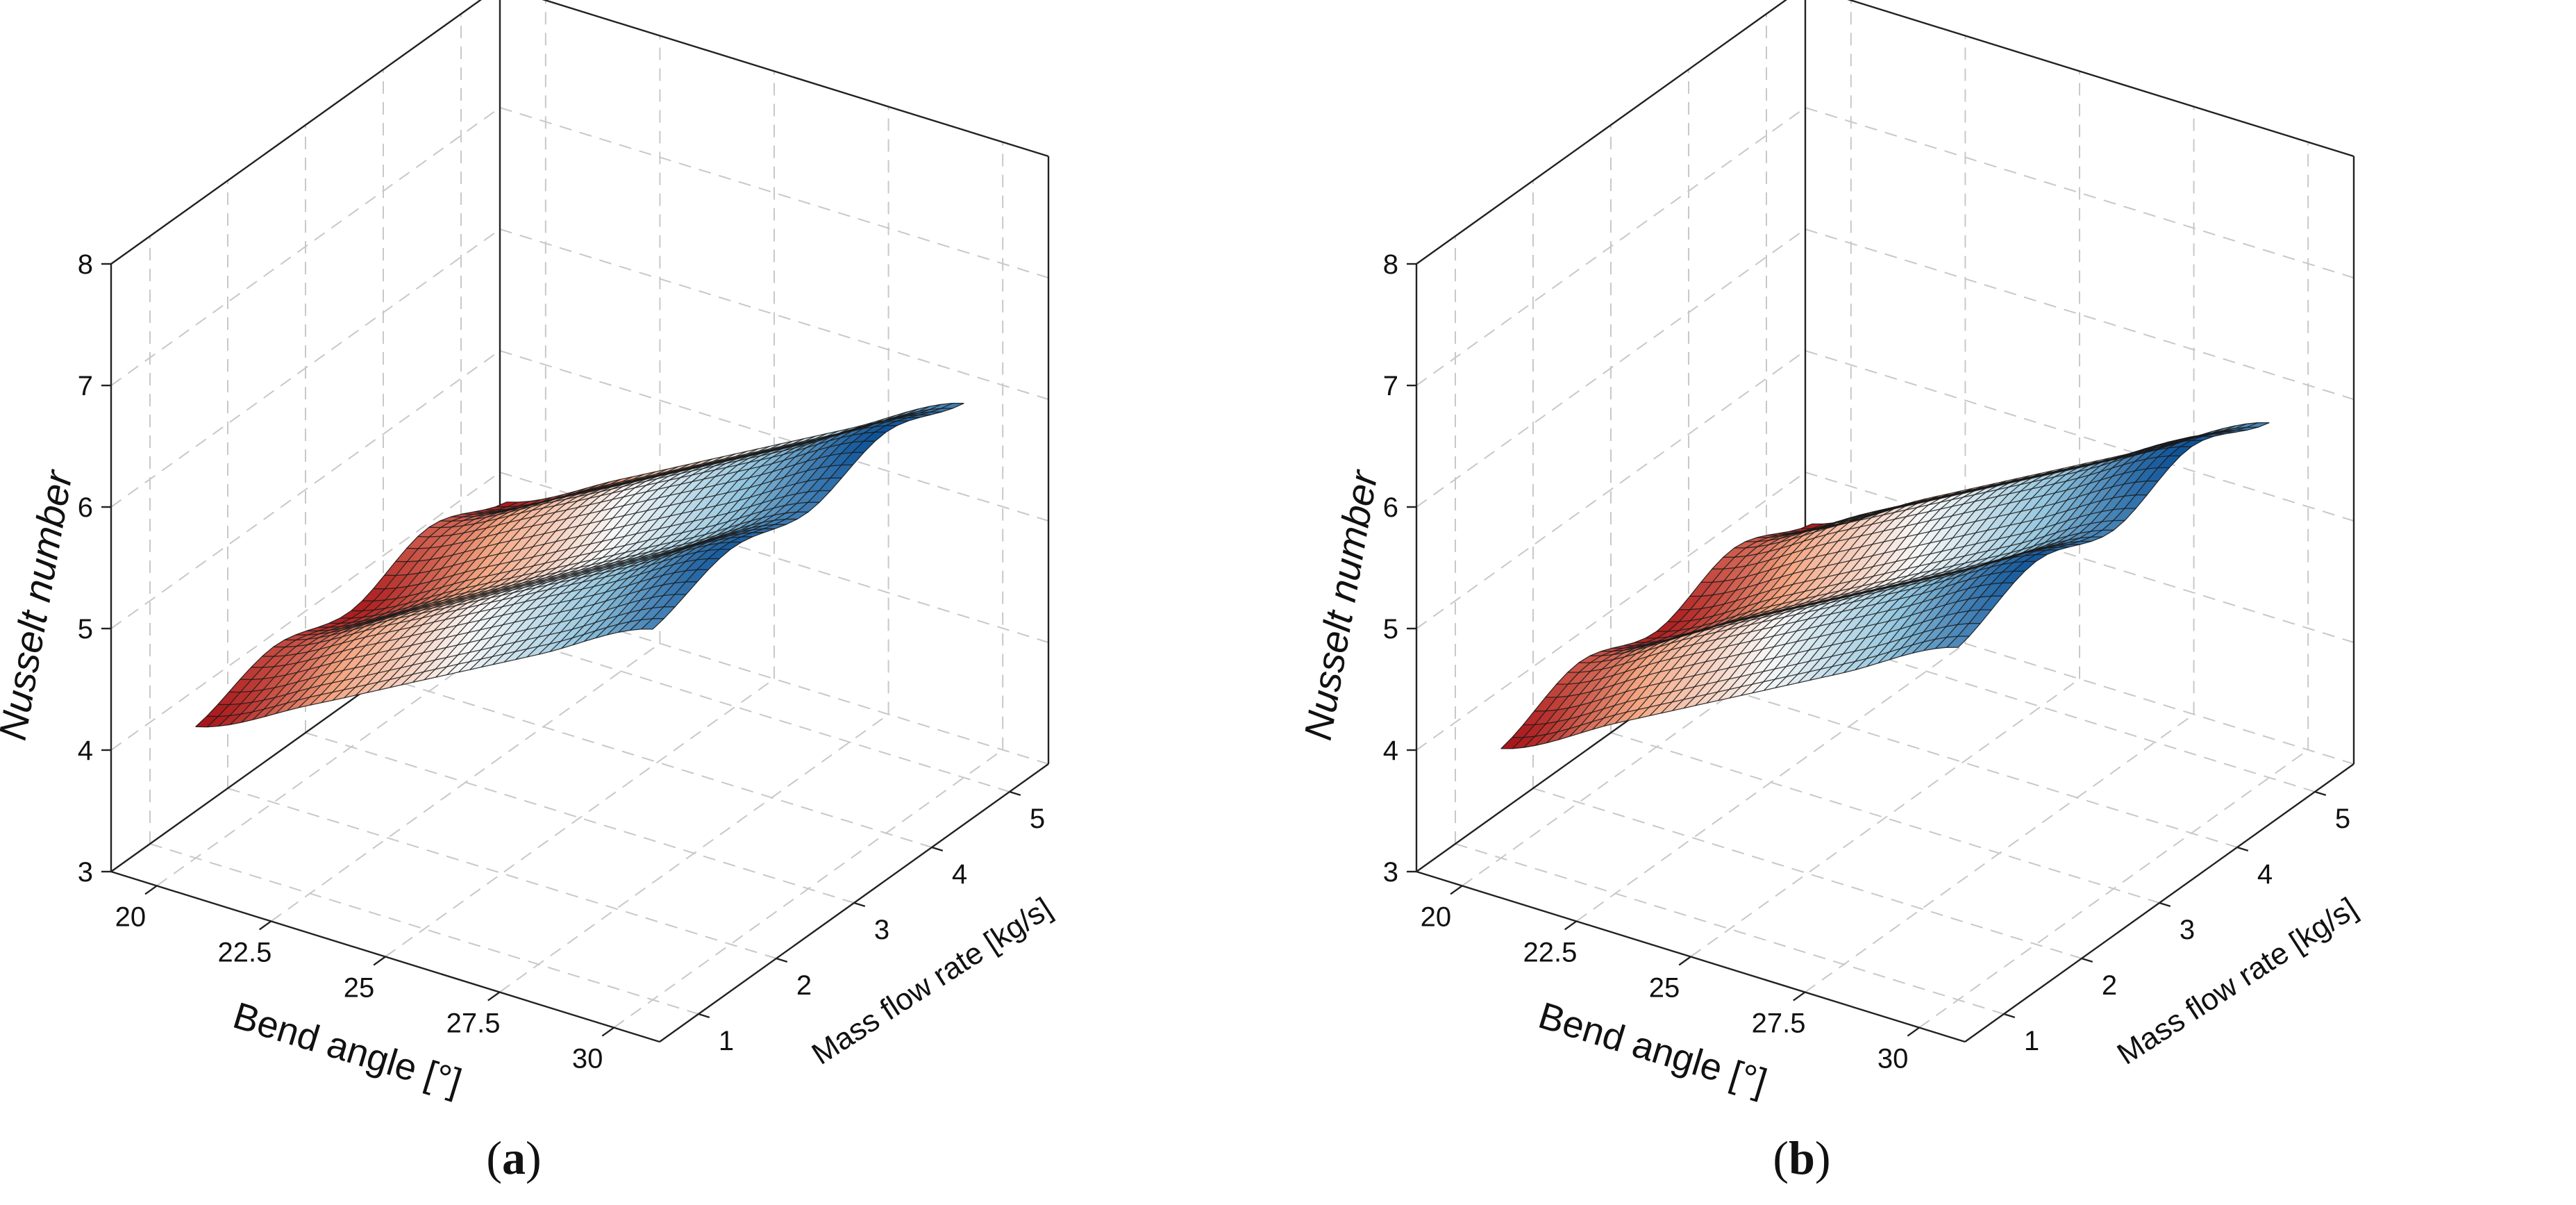 The height and width of the screenshot is (1205, 2576). Describe the element at coordinates (513, 1157) in the screenshot. I see `panel-caption: (a)` at that location.